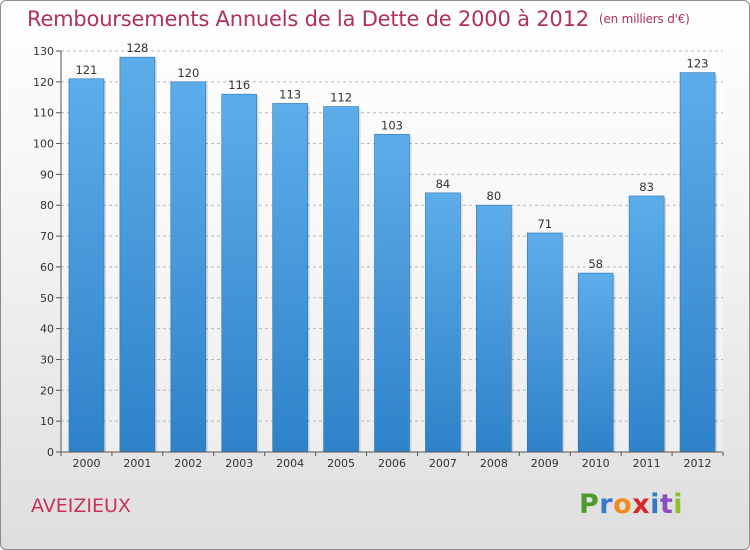  I want to click on y-tick-label: 50, so click(47, 298).